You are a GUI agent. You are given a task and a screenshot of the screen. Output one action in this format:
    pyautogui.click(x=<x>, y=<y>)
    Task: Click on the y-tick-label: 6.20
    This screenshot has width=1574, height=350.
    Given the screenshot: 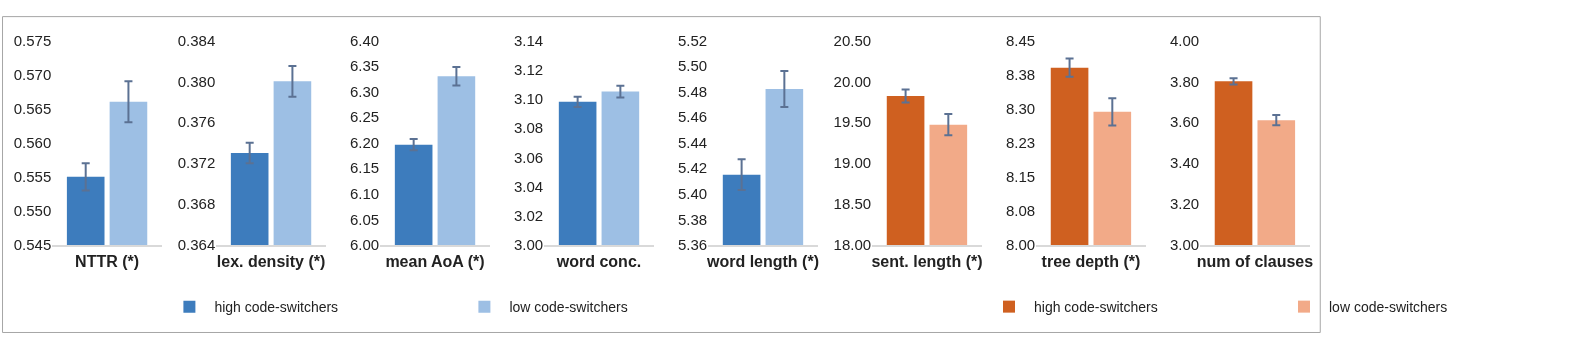 What is the action you would take?
    pyautogui.click(x=365, y=142)
    